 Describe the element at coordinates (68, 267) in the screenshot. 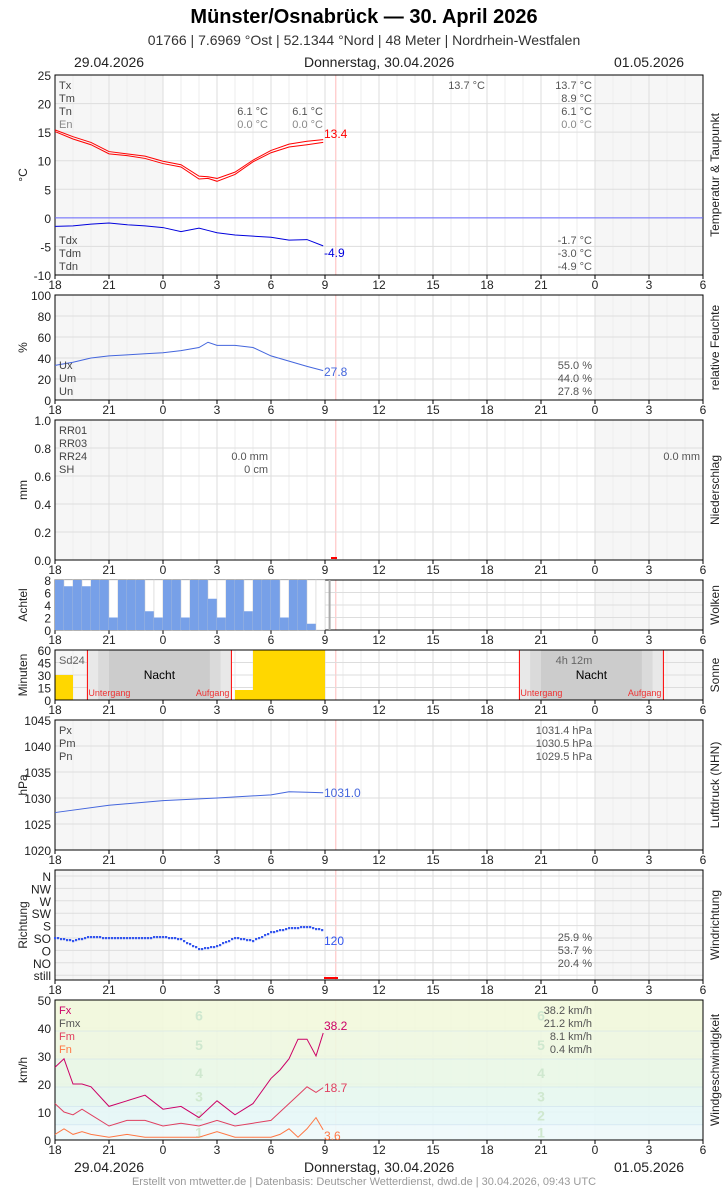

I see `legend-Tdn: Tdn` at that location.